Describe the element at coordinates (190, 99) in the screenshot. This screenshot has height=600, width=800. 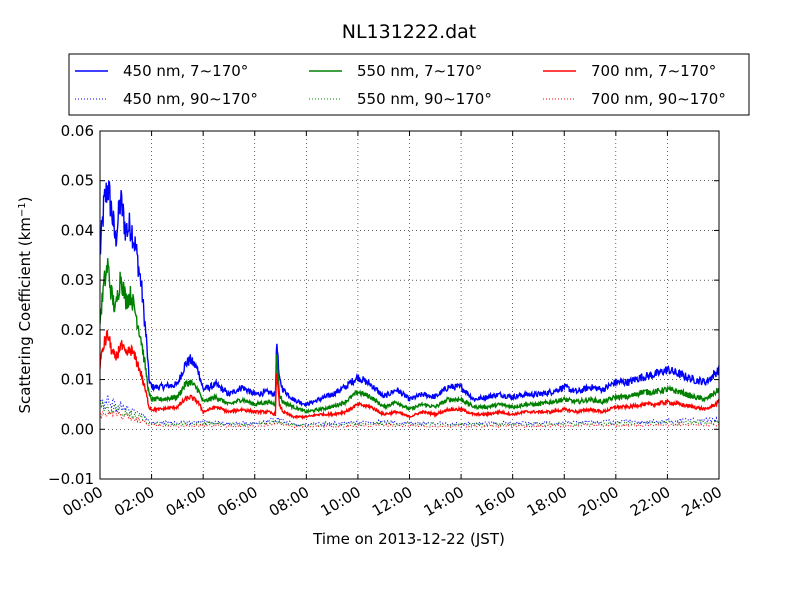
I see `legend-label-3: 450 nm, 90∼170°` at that location.